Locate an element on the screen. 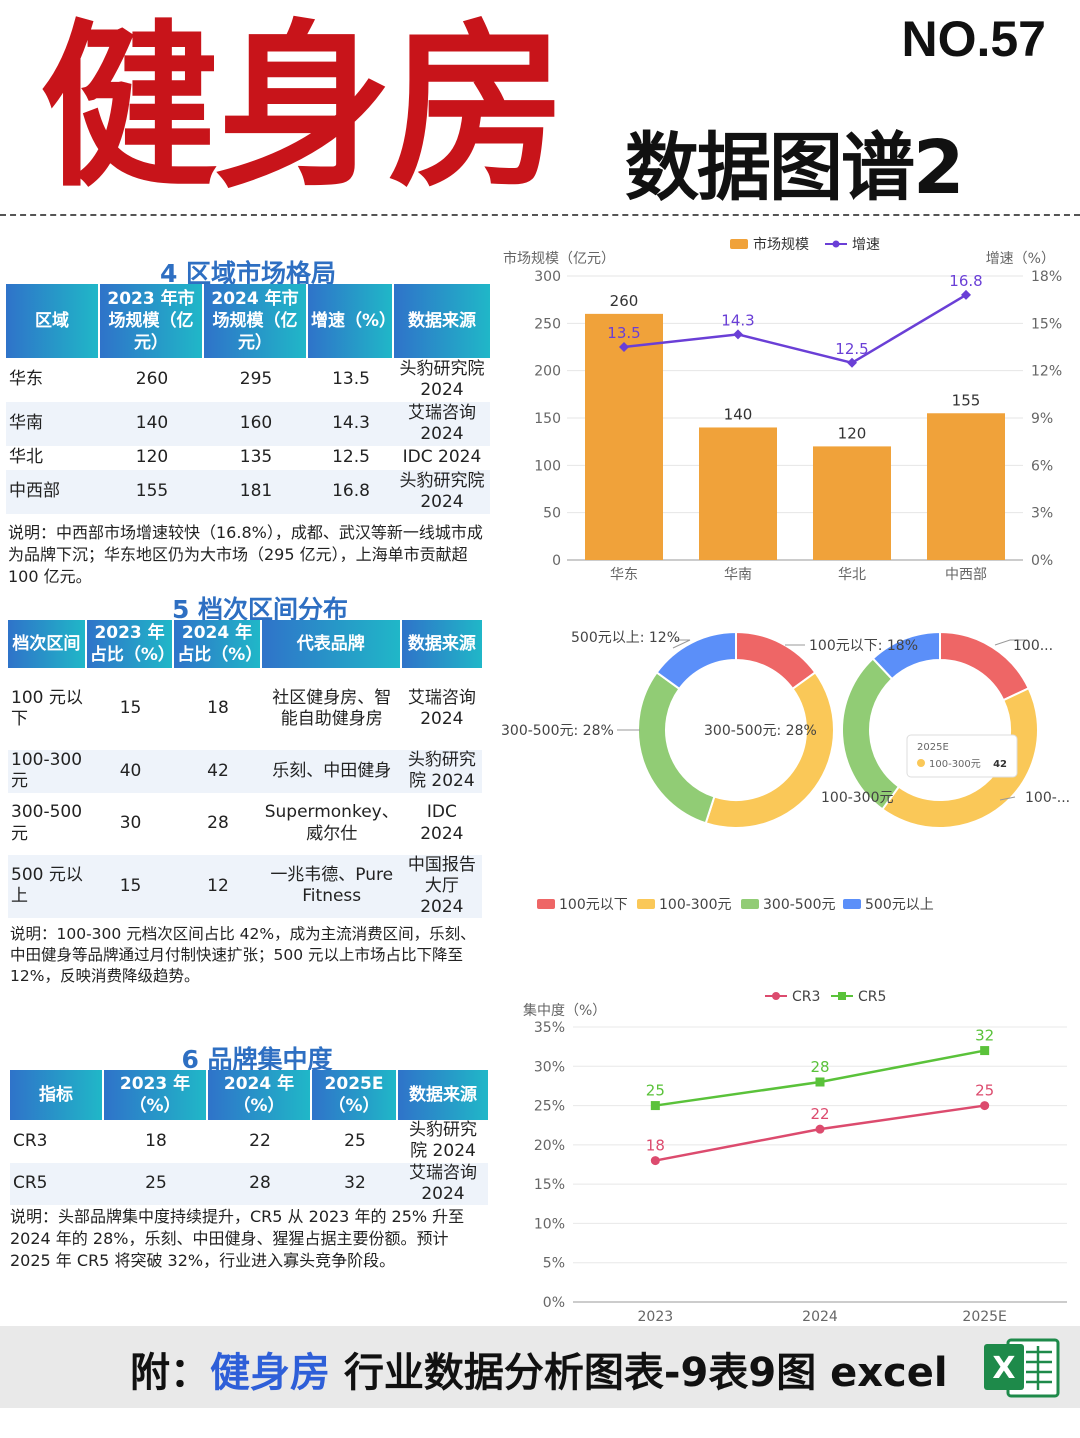 This screenshot has width=1080, height=1438. y-tick-label: 30% is located at coordinates (549, 1067).